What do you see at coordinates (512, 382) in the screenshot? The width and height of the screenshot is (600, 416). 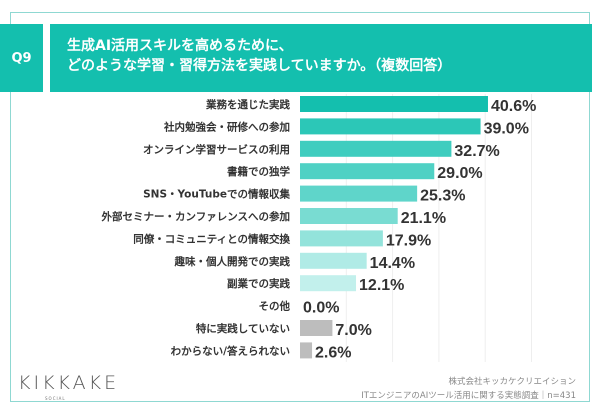 I see `source-company: 株式会社キッカケクリエイション` at bounding box center [512, 382].